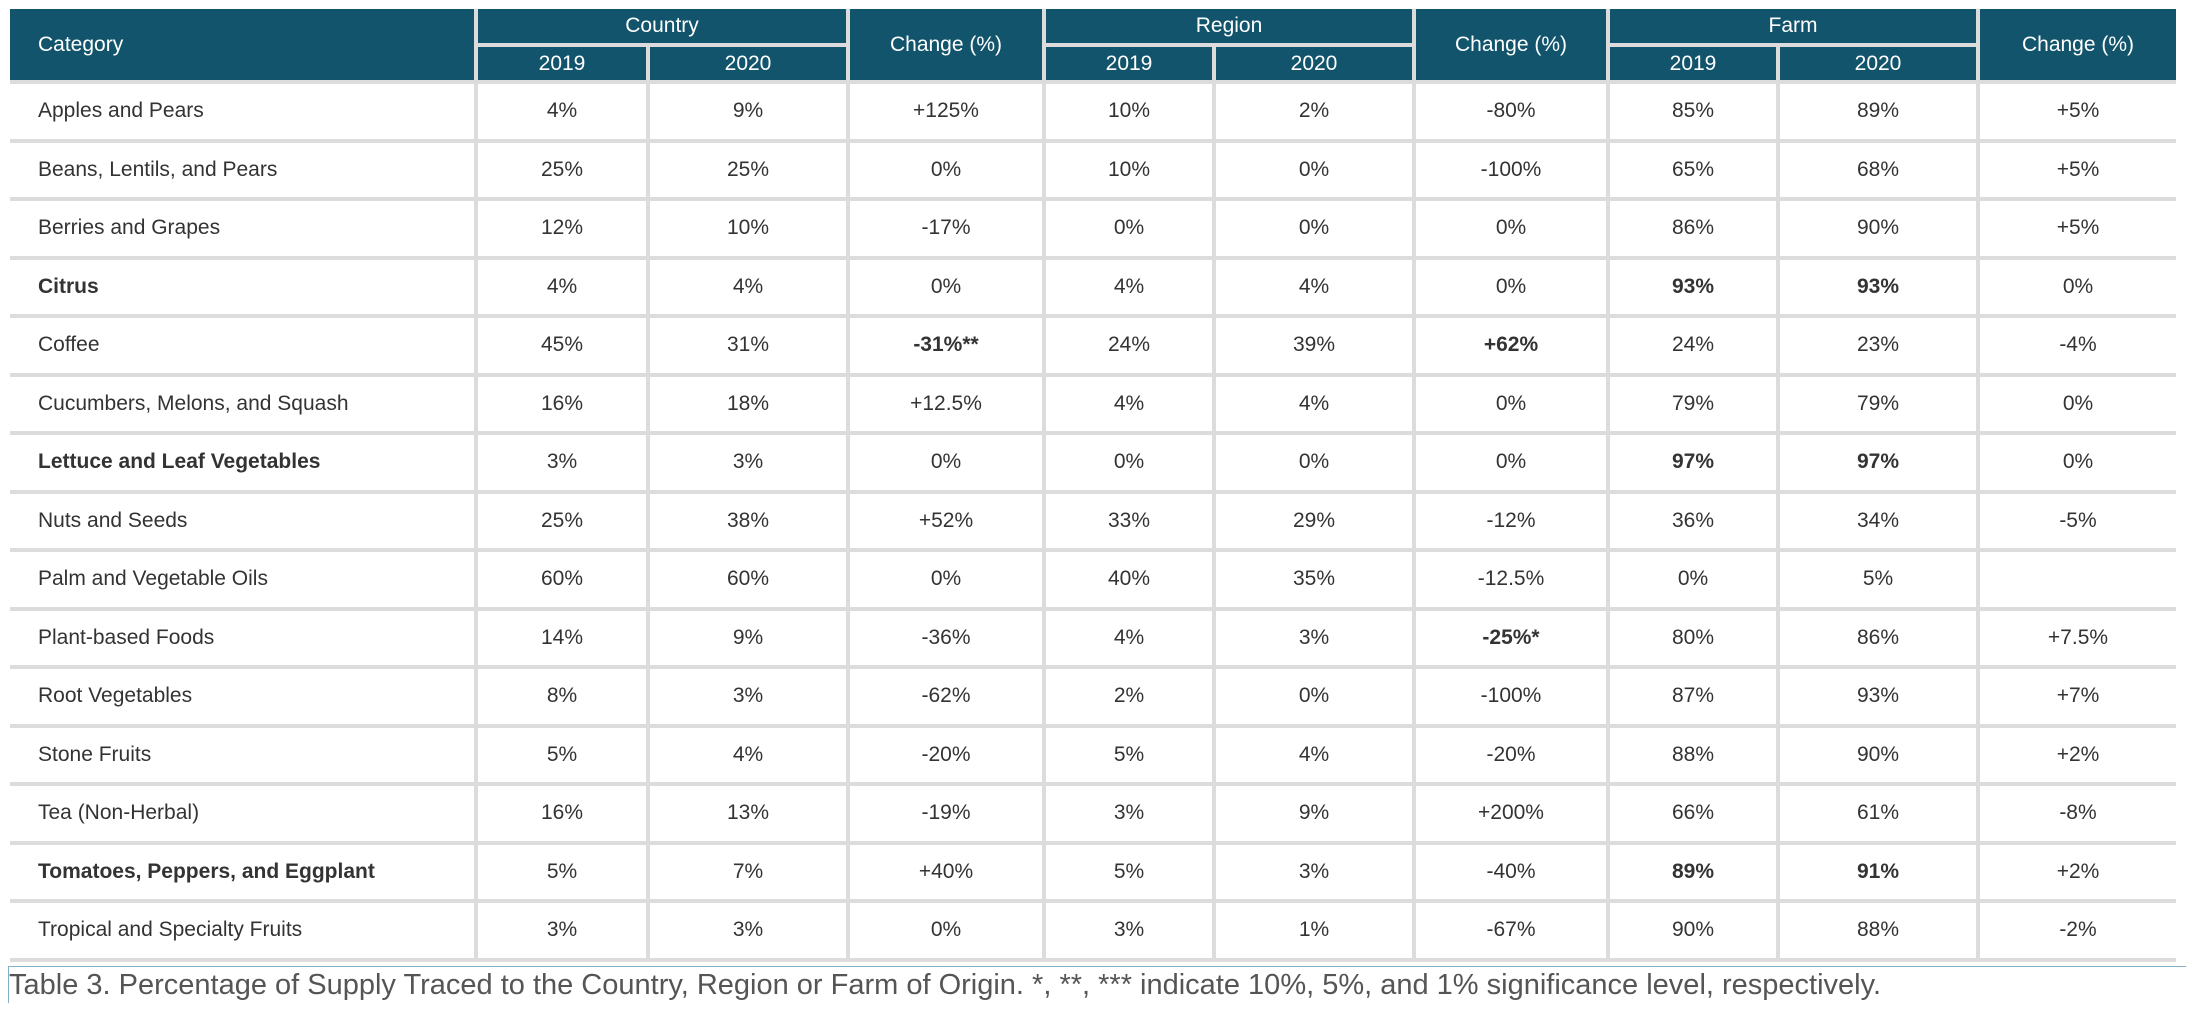 Image resolution: width=2186 pixels, height=1010 pixels. Describe the element at coordinates (2078, 813) in the screenshot. I see `farm-change-cell: -8%` at that location.